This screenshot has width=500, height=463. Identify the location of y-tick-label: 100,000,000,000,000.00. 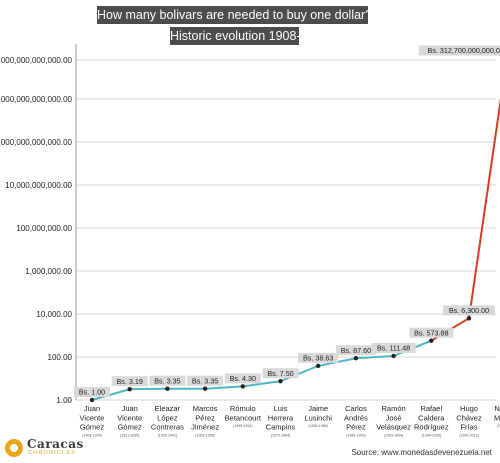
(36, 99).